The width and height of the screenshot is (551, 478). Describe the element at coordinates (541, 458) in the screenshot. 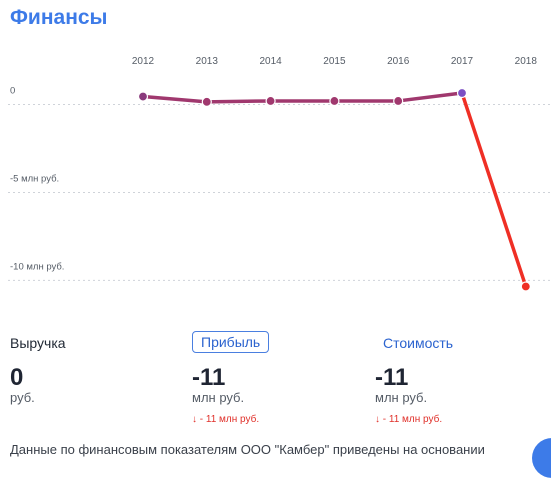

I see `chat-widget-icon` at that location.